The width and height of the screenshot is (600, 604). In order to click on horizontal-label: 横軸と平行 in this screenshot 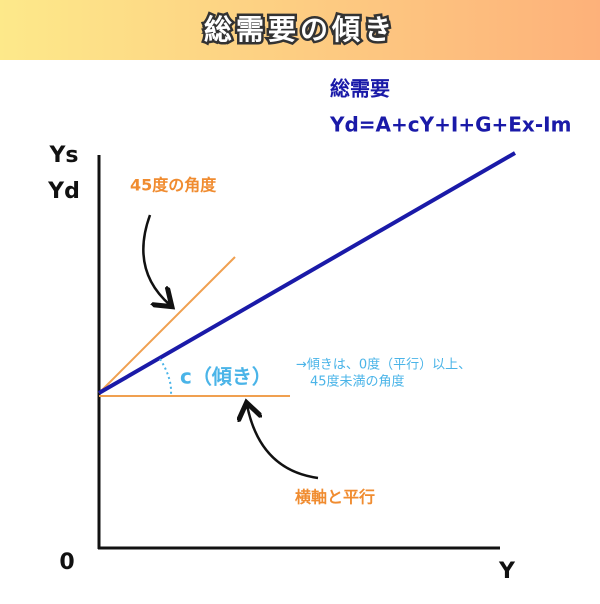, I will do `click(335, 497)`.